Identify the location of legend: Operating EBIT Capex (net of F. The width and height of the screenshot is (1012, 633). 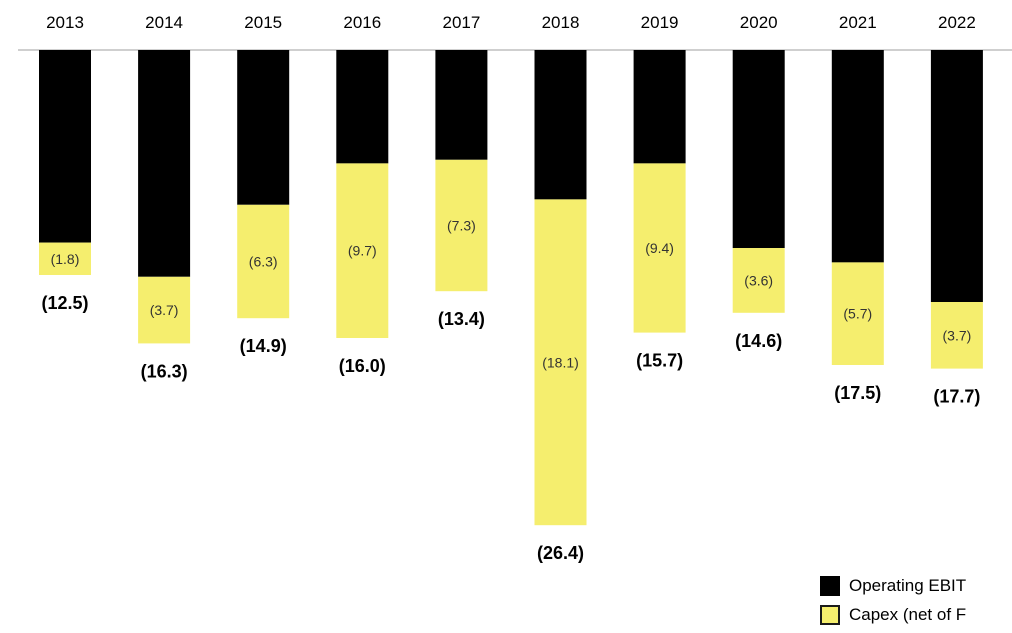
(916, 604).